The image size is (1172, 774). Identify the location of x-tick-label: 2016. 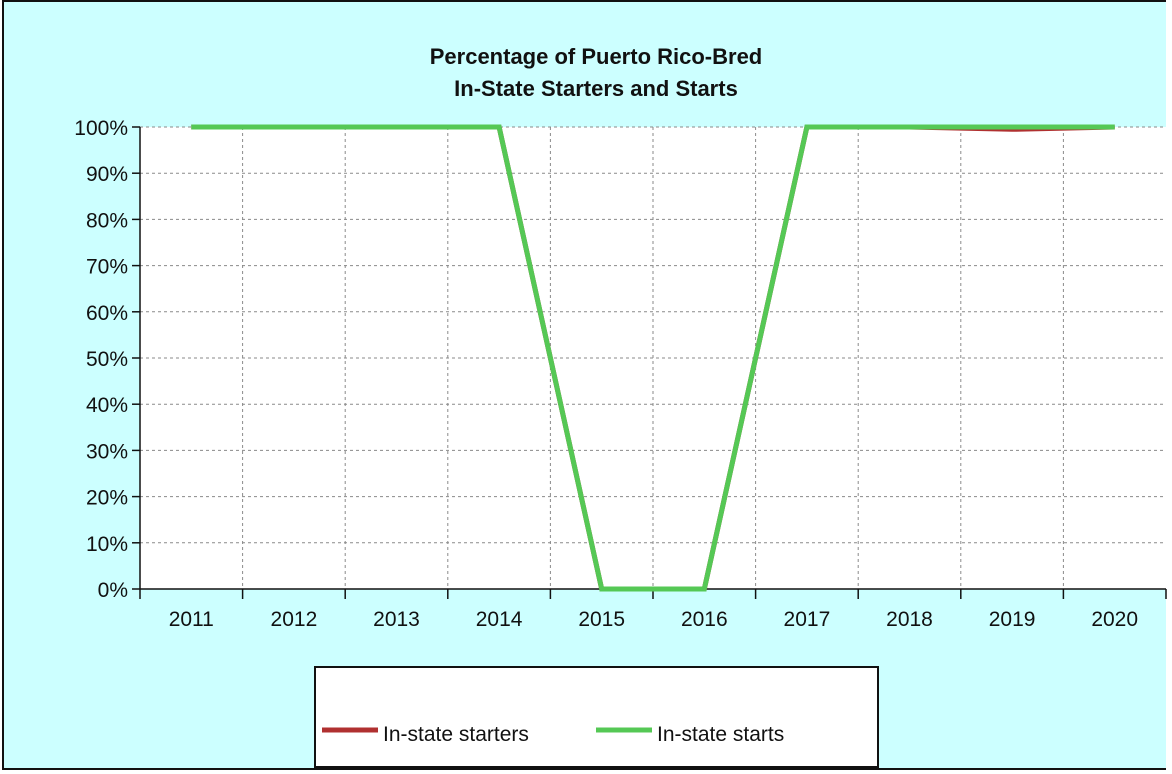
(704, 619).